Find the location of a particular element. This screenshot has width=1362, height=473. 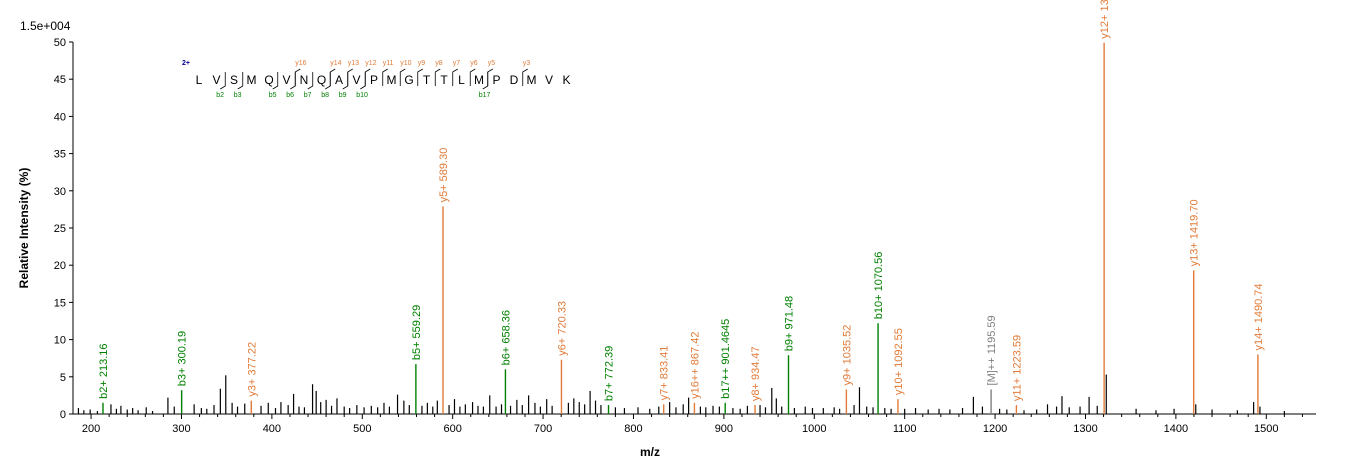

x-tick-label: 200 is located at coordinates (91, 429).